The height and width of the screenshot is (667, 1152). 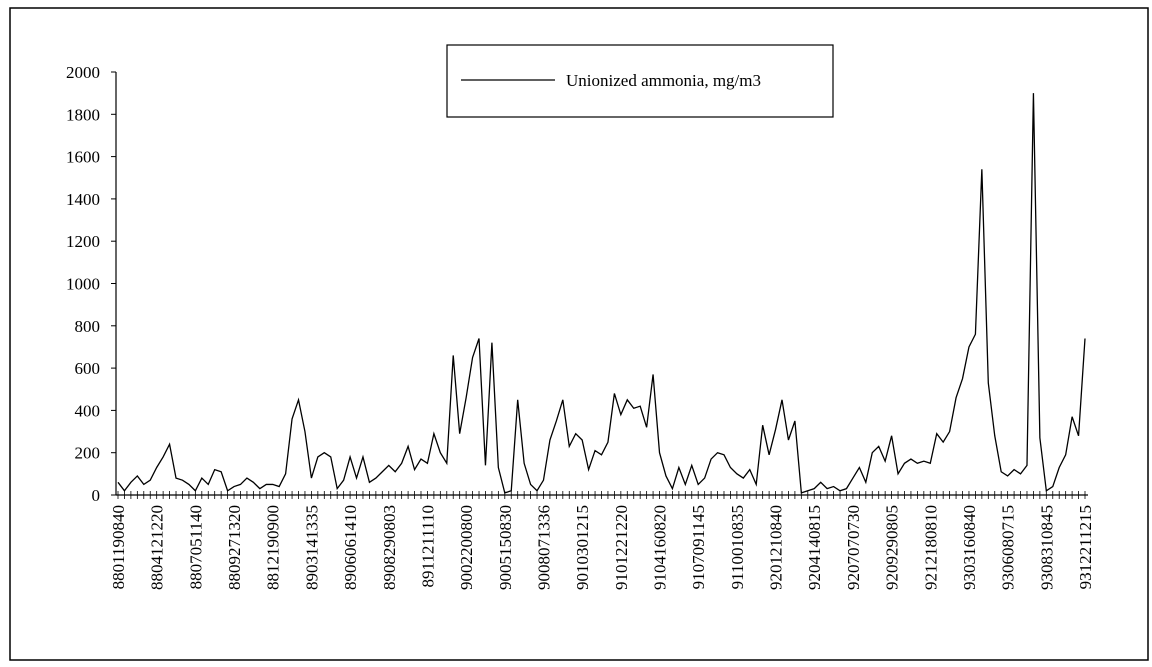 What do you see at coordinates (582, 547) in the screenshot?
I see `x-tick-label: 9010301215` at bounding box center [582, 547].